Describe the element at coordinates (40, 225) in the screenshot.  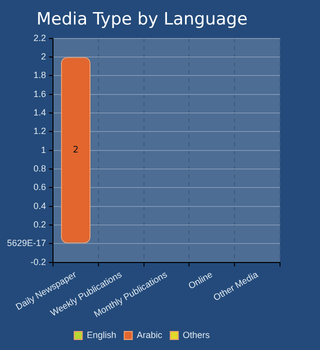
I see `y-tick-label: 0.2` at that location.